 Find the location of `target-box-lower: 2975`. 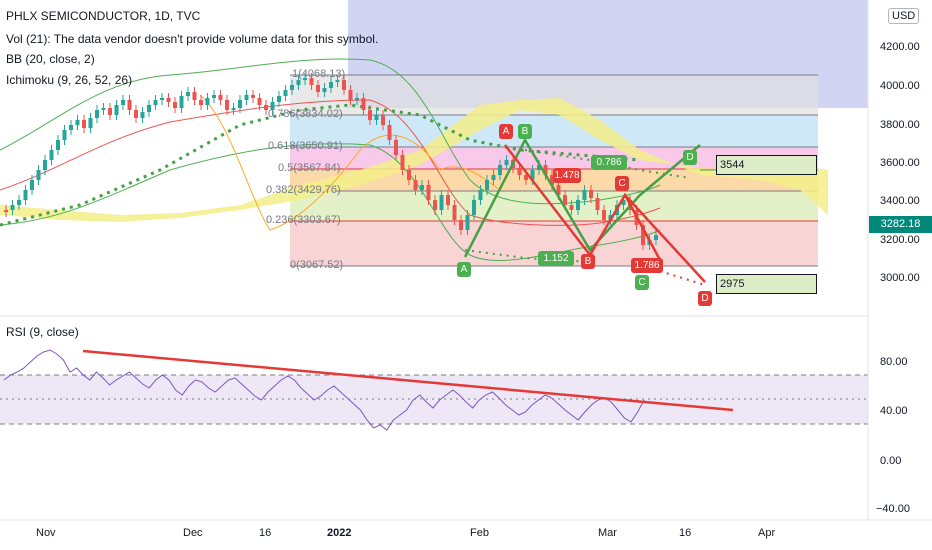

target-box-lower: 2975 is located at coordinates (766, 284).